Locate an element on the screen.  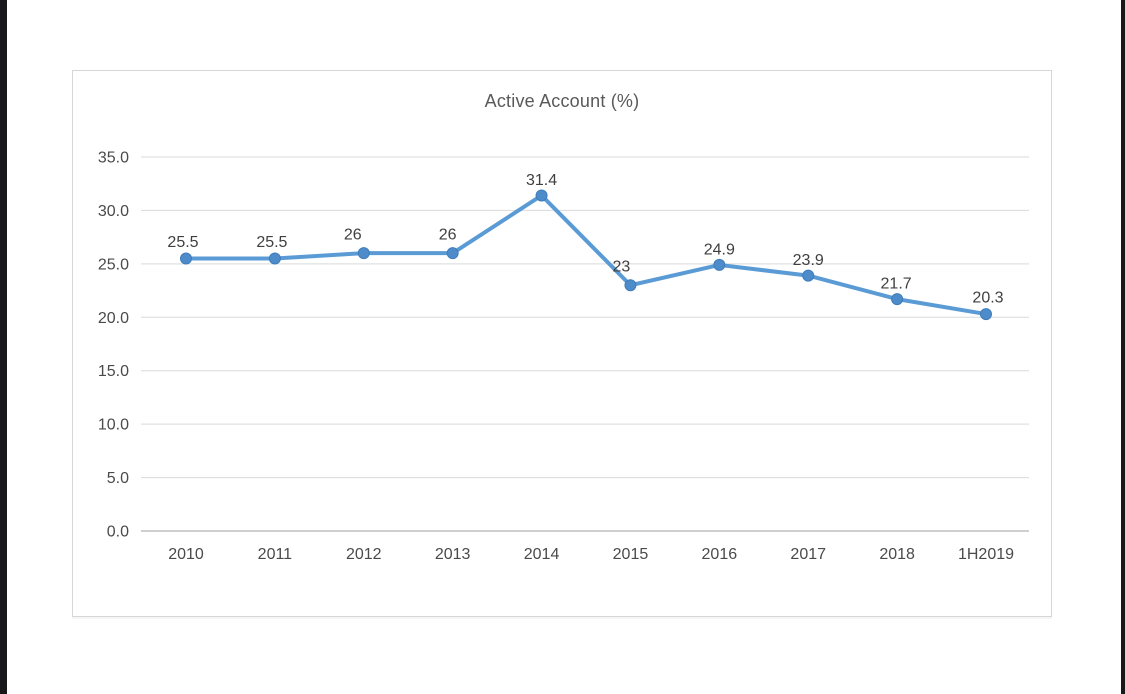
x-axis-label: 2014 is located at coordinates (542, 554).